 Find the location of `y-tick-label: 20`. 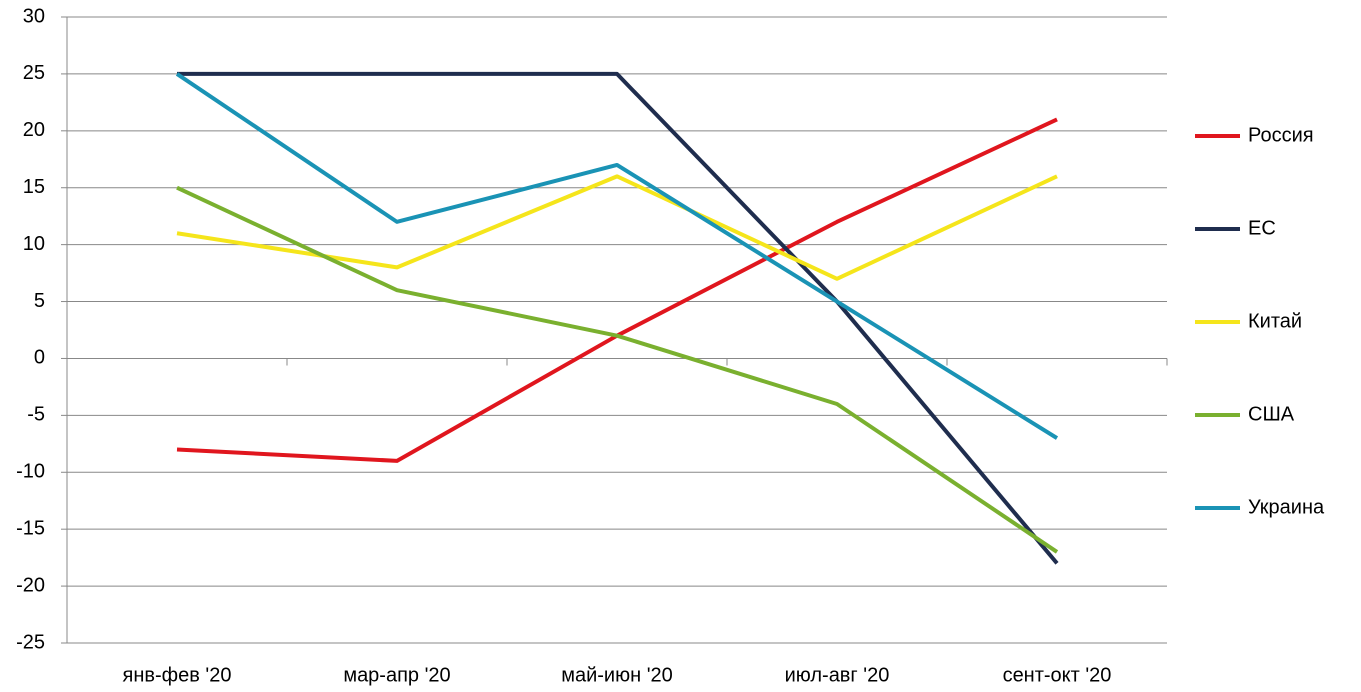

y-tick-label: 20 is located at coordinates (34, 130).